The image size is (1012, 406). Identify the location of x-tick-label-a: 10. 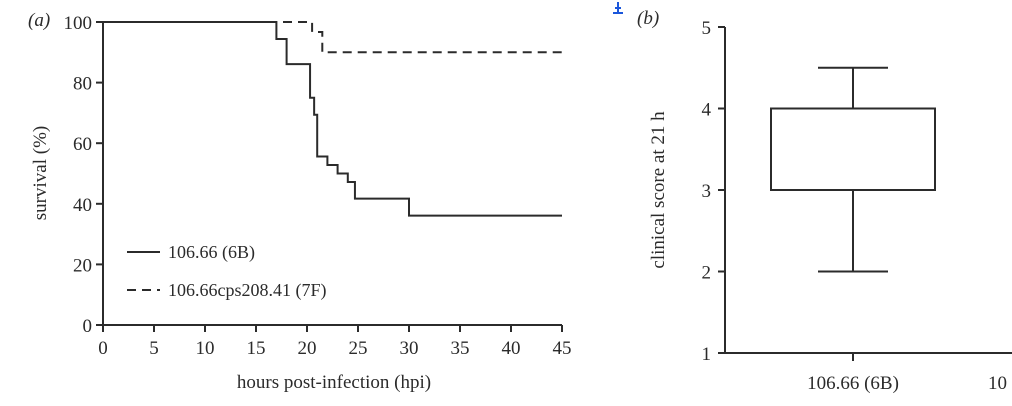
(205, 348).